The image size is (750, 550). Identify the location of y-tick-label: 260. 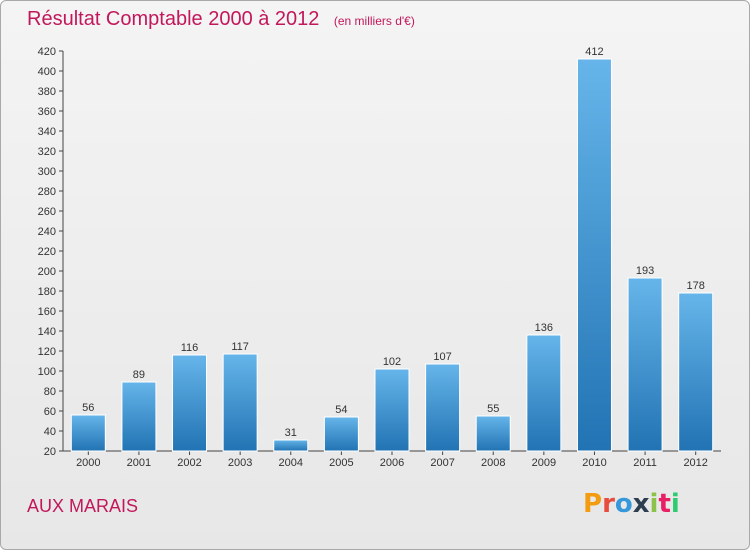
(47, 212).